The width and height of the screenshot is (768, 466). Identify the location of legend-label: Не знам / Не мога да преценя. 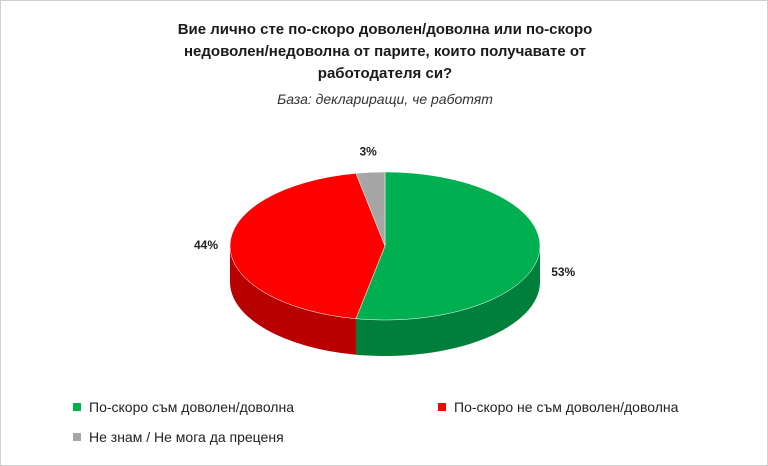
(186, 437).